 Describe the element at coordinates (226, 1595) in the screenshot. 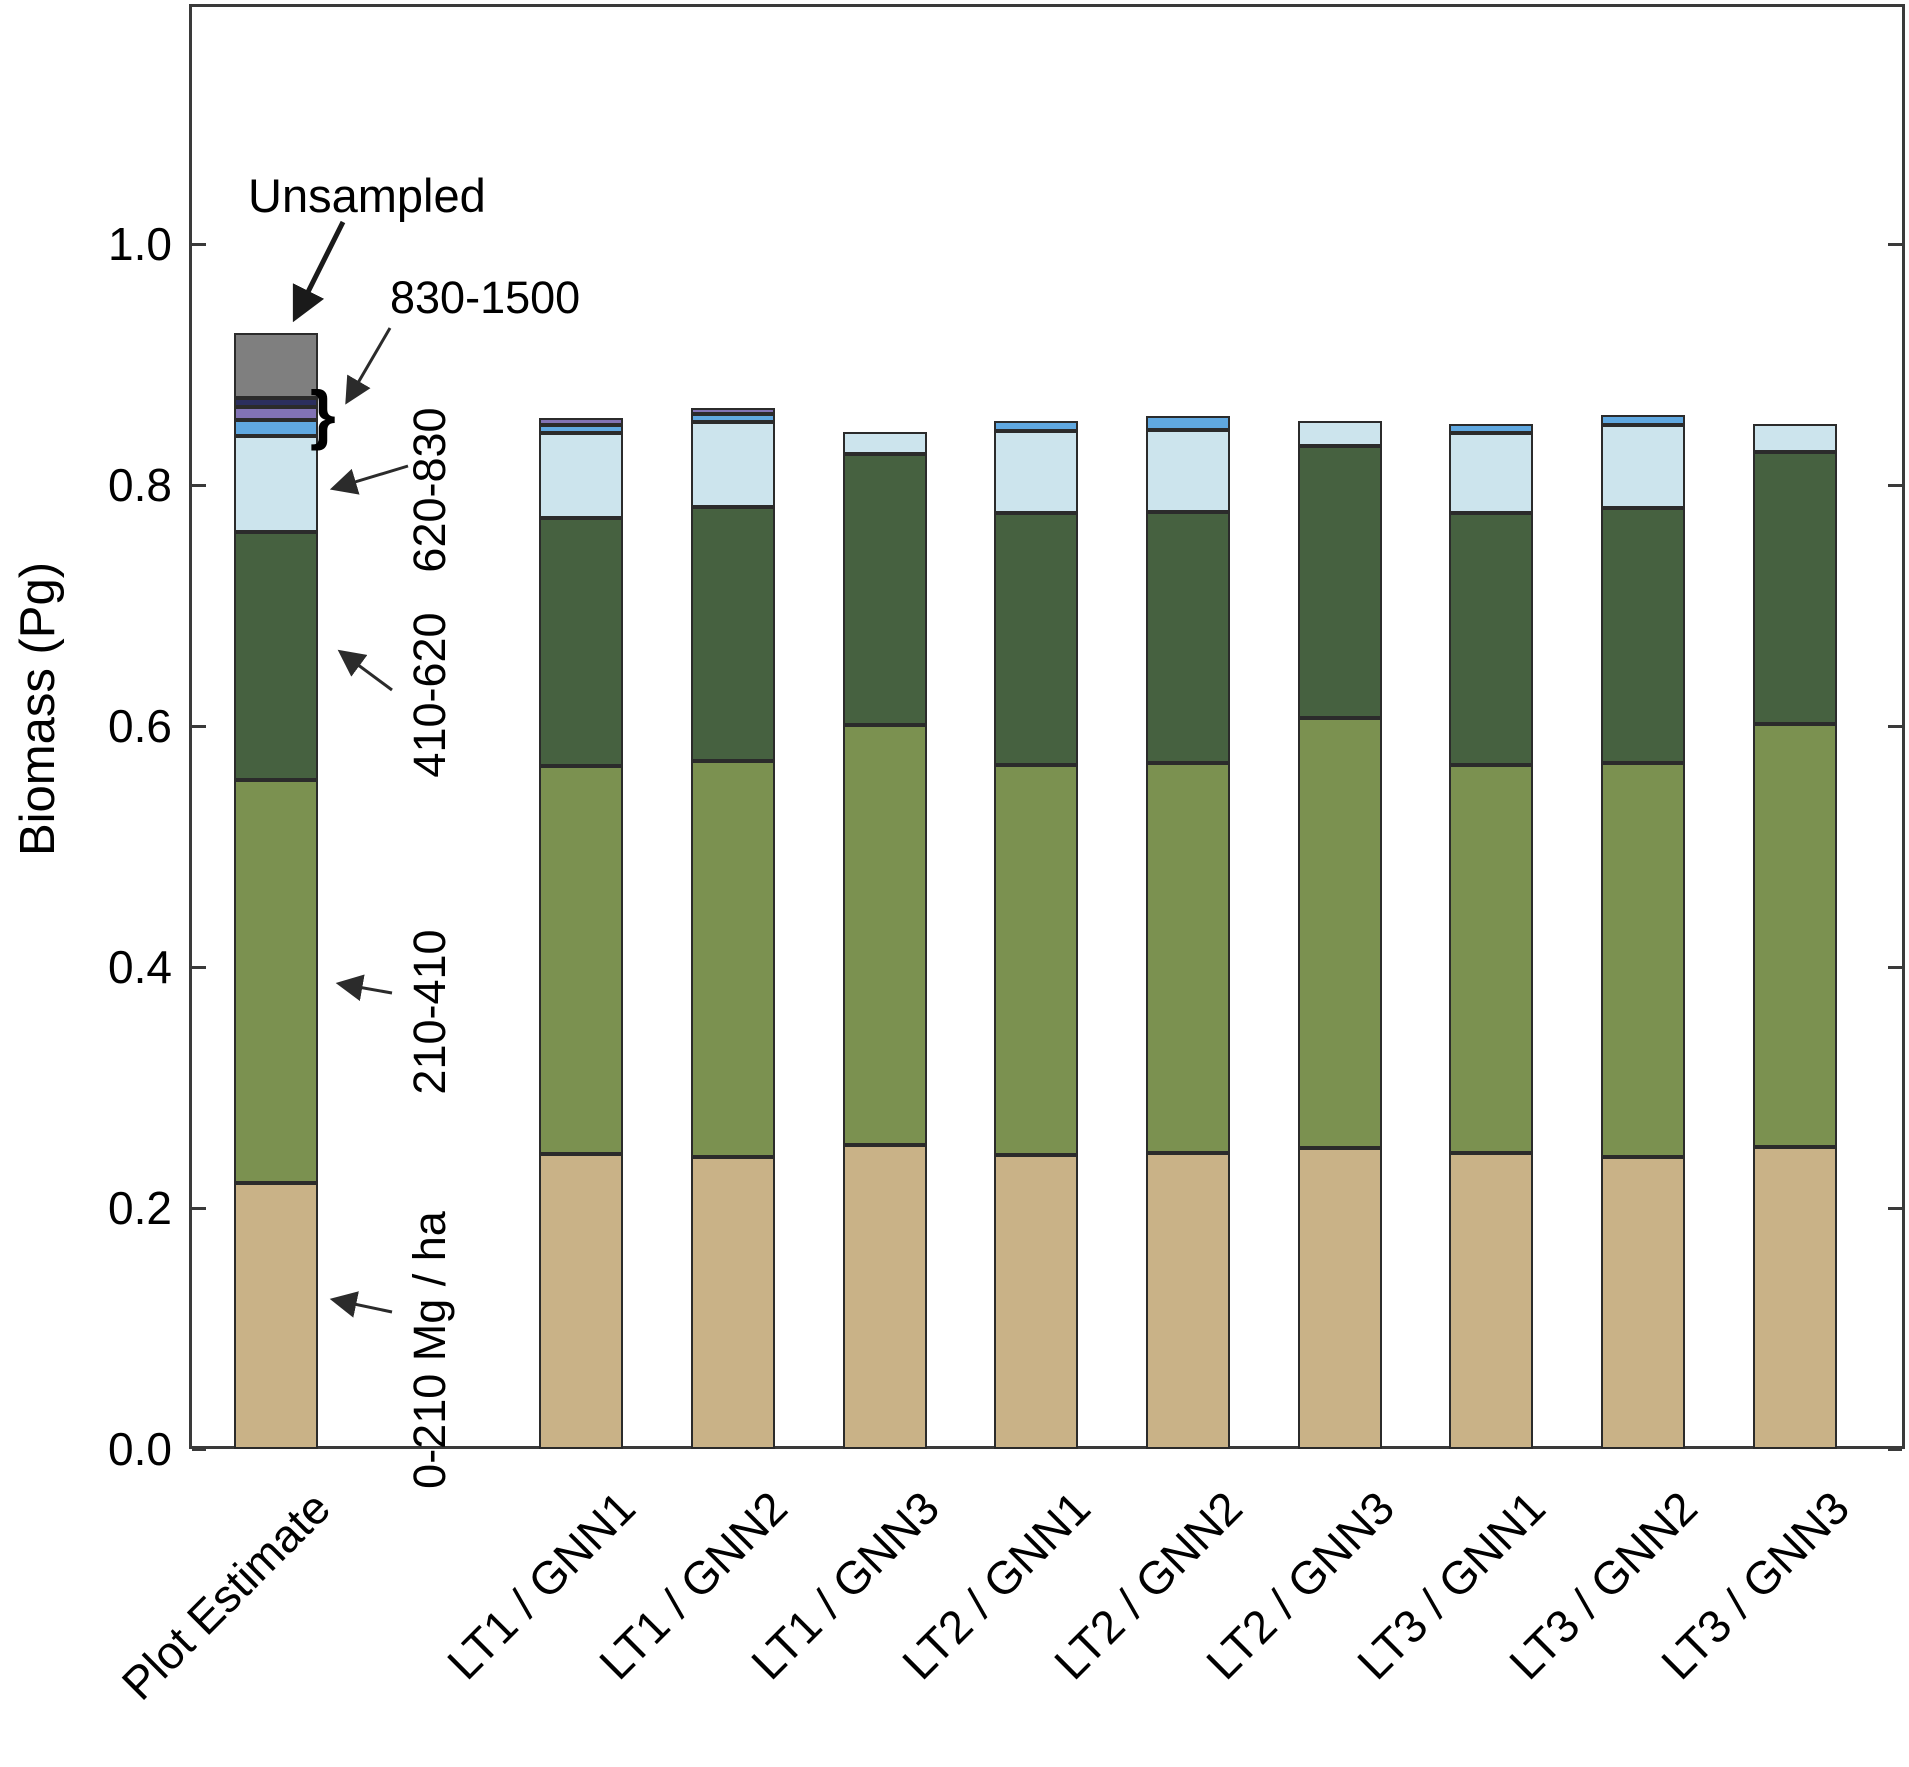

I see `x-category-label: Plot Estimate` at that location.